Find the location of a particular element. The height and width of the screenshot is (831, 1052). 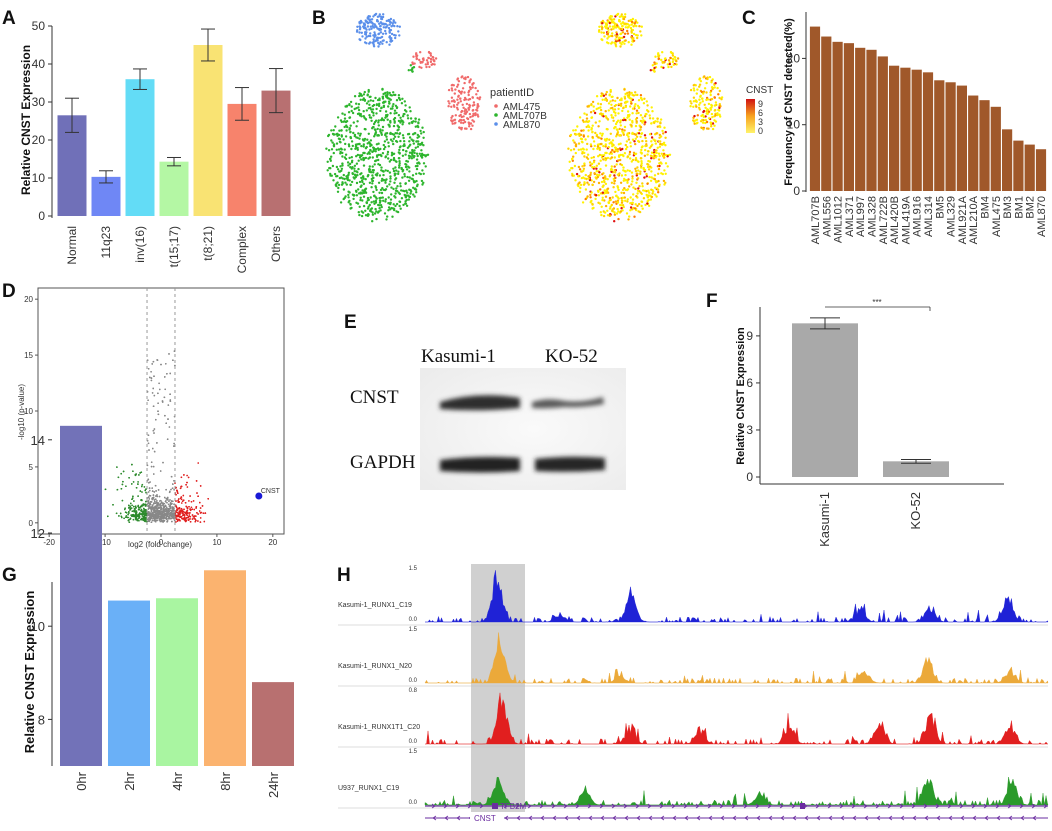

volcano-point-1919 is located at coordinates (132, 505).